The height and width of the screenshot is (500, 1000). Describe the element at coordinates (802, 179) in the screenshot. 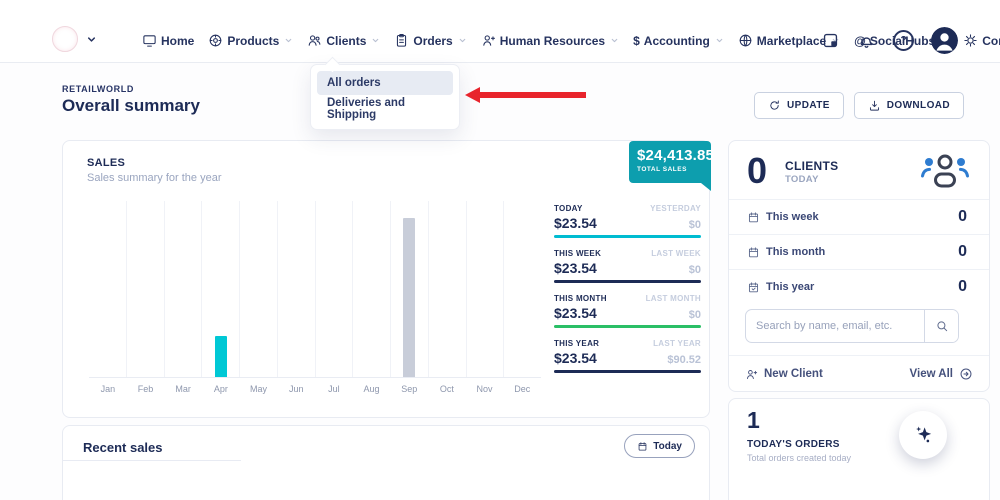

I see `clients-sublabel: TODAY` at that location.